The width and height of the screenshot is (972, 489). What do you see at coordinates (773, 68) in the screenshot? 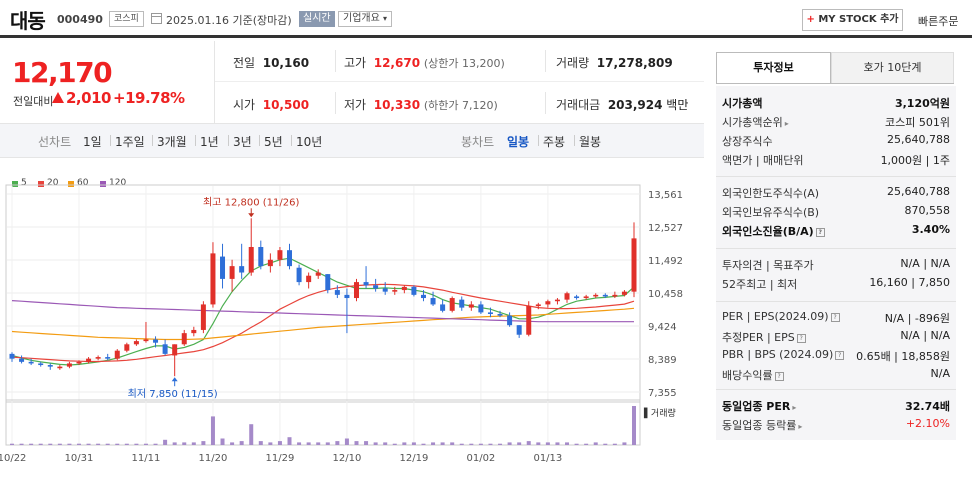
I see `tab-invest-info: 투자정보` at bounding box center [773, 68].